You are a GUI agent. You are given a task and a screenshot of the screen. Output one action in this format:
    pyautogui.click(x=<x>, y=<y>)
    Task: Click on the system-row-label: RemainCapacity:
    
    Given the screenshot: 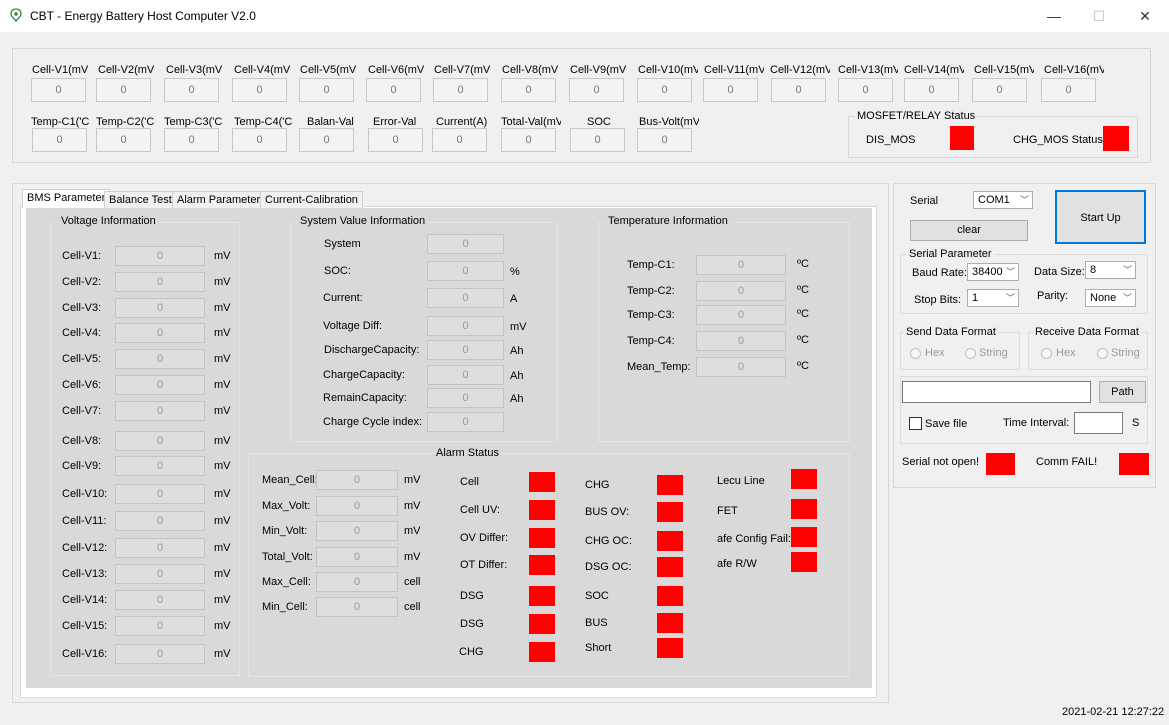 What is the action you would take?
    pyautogui.click(x=365, y=398)
    